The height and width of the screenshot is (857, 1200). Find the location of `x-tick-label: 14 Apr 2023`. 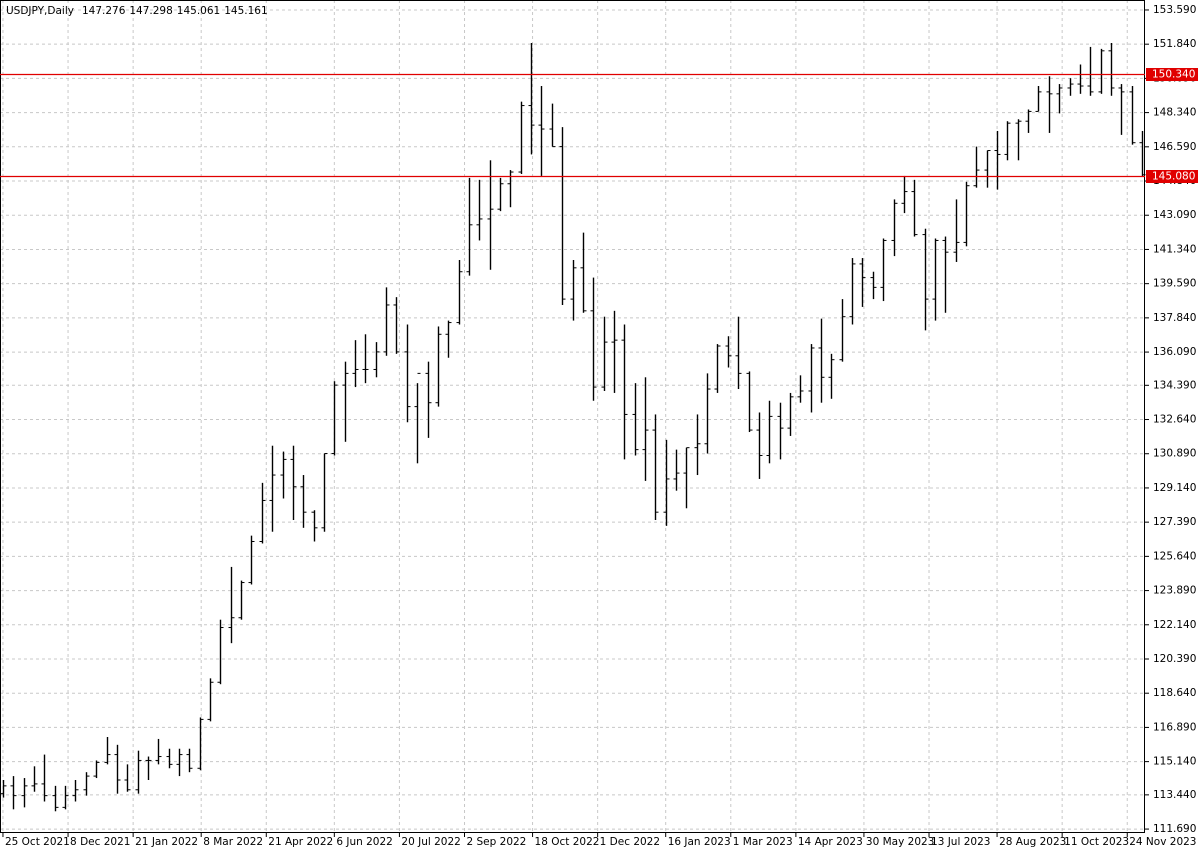

x-tick-label: 14 Apr 2023 is located at coordinates (830, 842).